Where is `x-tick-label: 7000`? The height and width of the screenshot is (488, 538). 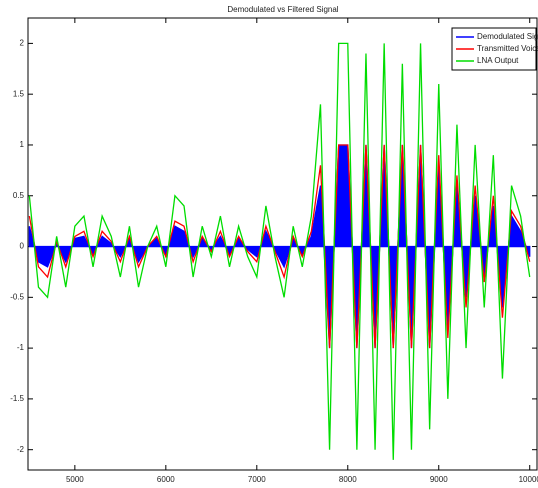
x-tick-label: 7000 is located at coordinates (257, 479).